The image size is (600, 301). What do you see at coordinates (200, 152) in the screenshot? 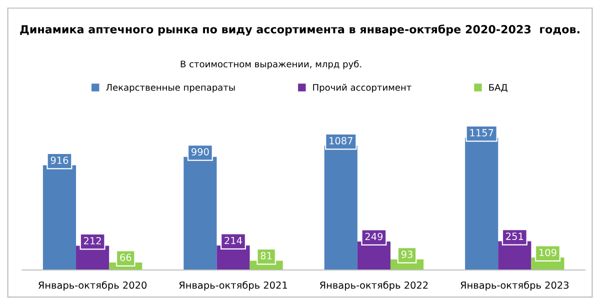
I see `data-label: 990` at bounding box center [200, 152].